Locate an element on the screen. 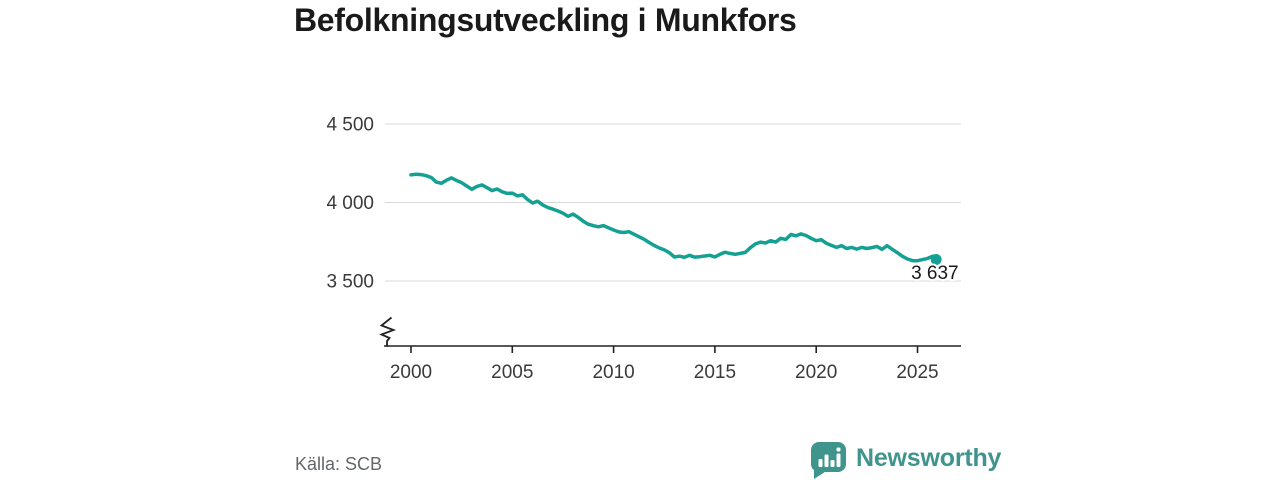  y-tick-label: 3 500 is located at coordinates (350, 282).